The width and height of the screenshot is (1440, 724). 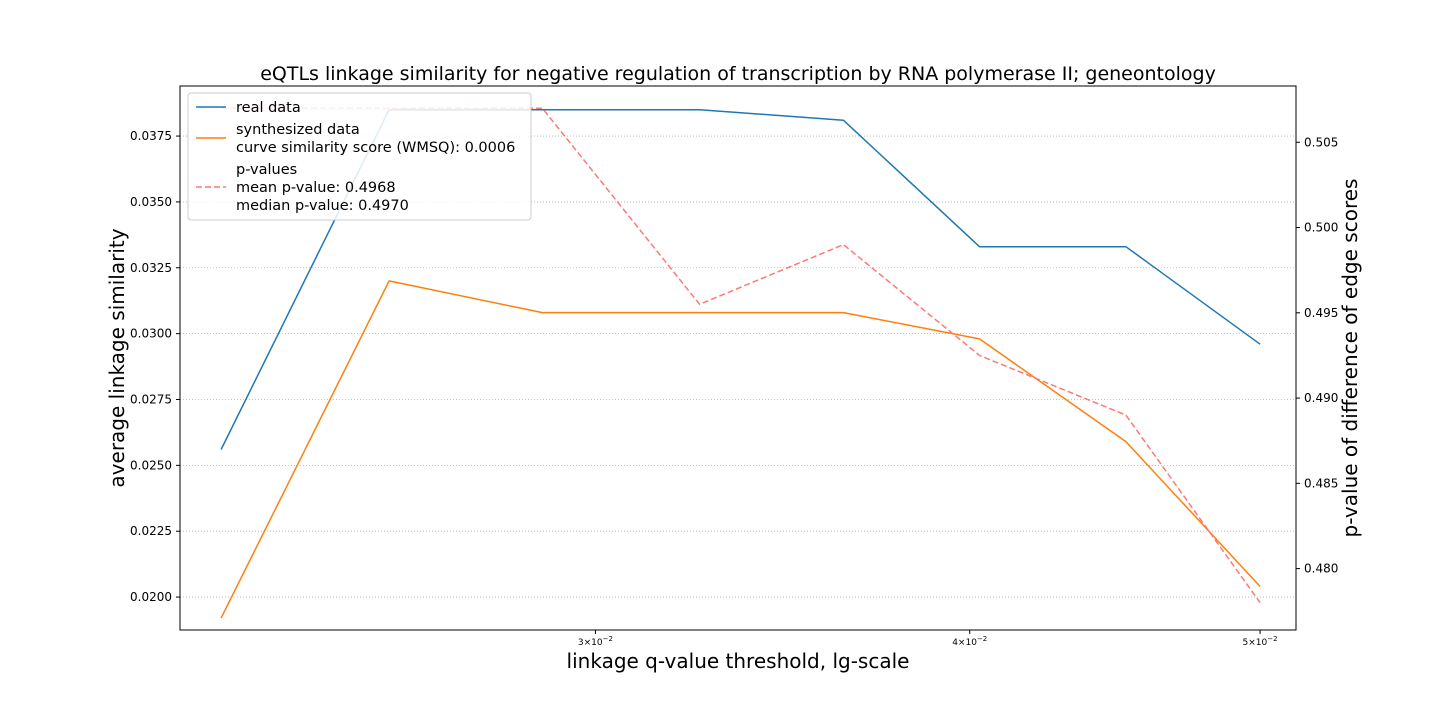 What do you see at coordinates (316, 188) in the screenshot?
I see `legend-label: mean p-value: 0.4968` at bounding box center [316, 188].